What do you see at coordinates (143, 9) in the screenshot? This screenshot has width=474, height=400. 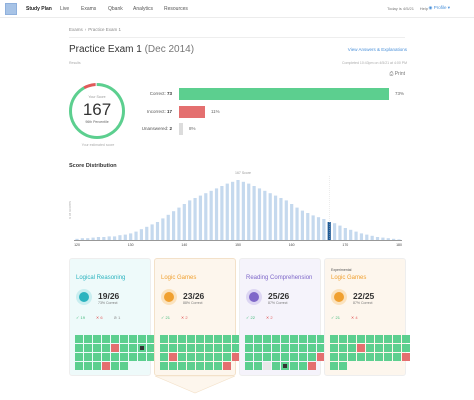 I see `nav-analytics: Analytics` at bounding box center [143, 9].